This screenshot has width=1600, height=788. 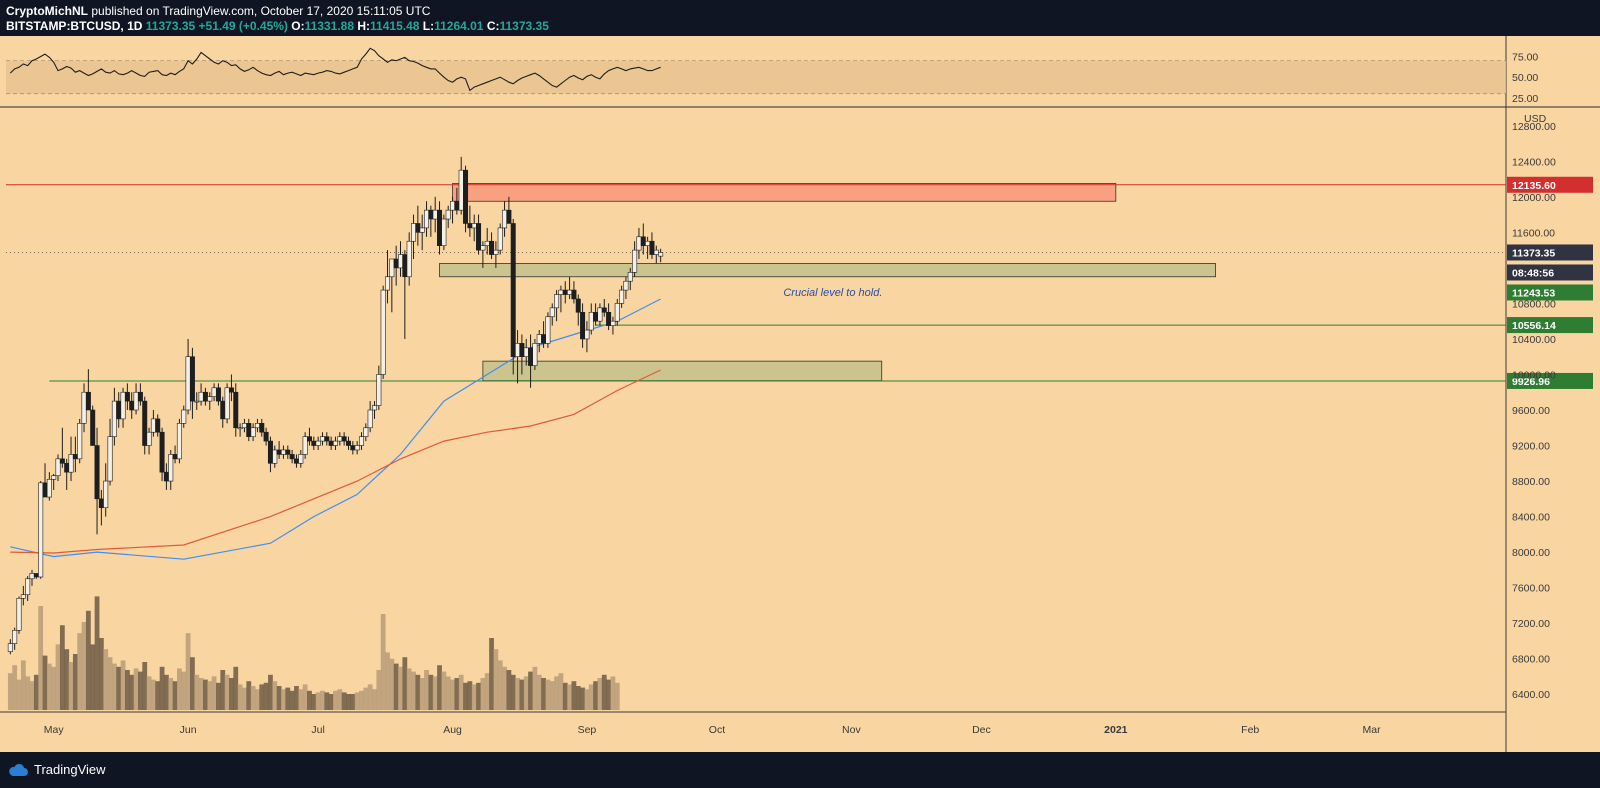 I want to click on author-name: CryptoMichNL, so click(x=47, y=11).